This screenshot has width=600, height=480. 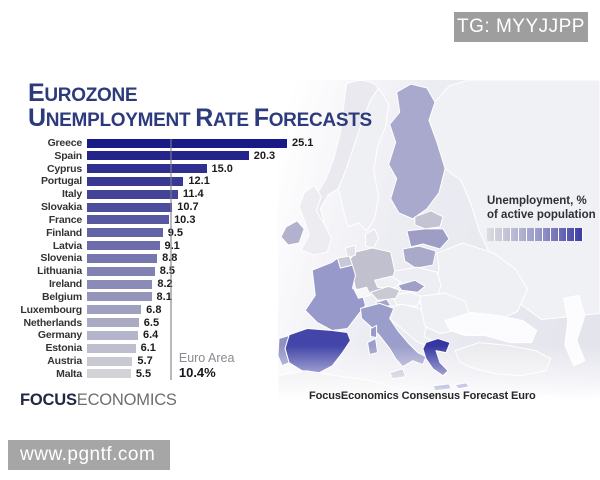 I want to click on focuseconomics-logo: FOCUSECONOMICS, so click(x=98, y=400).